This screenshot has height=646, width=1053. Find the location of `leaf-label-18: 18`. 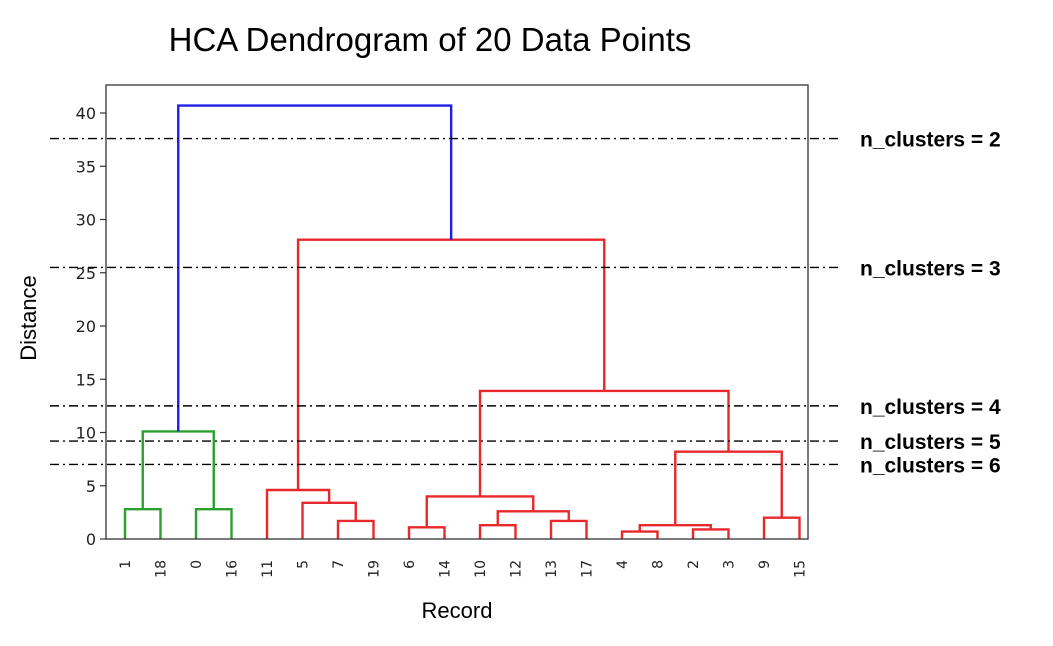

leaf-label-18: 18 is located at coordinates (162, 569).